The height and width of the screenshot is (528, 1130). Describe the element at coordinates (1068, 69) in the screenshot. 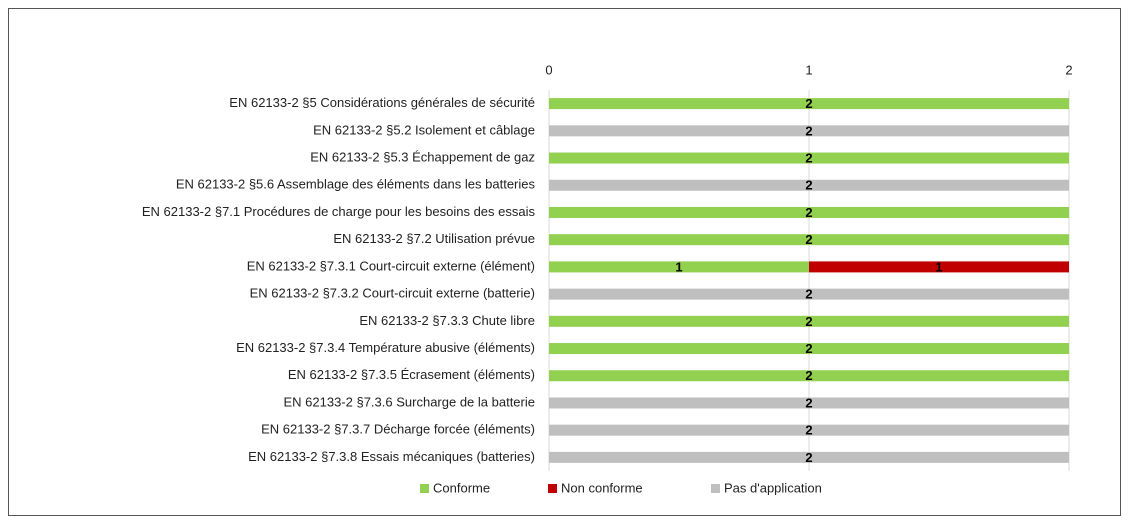

I see `x-tick-label: 2` at that location.